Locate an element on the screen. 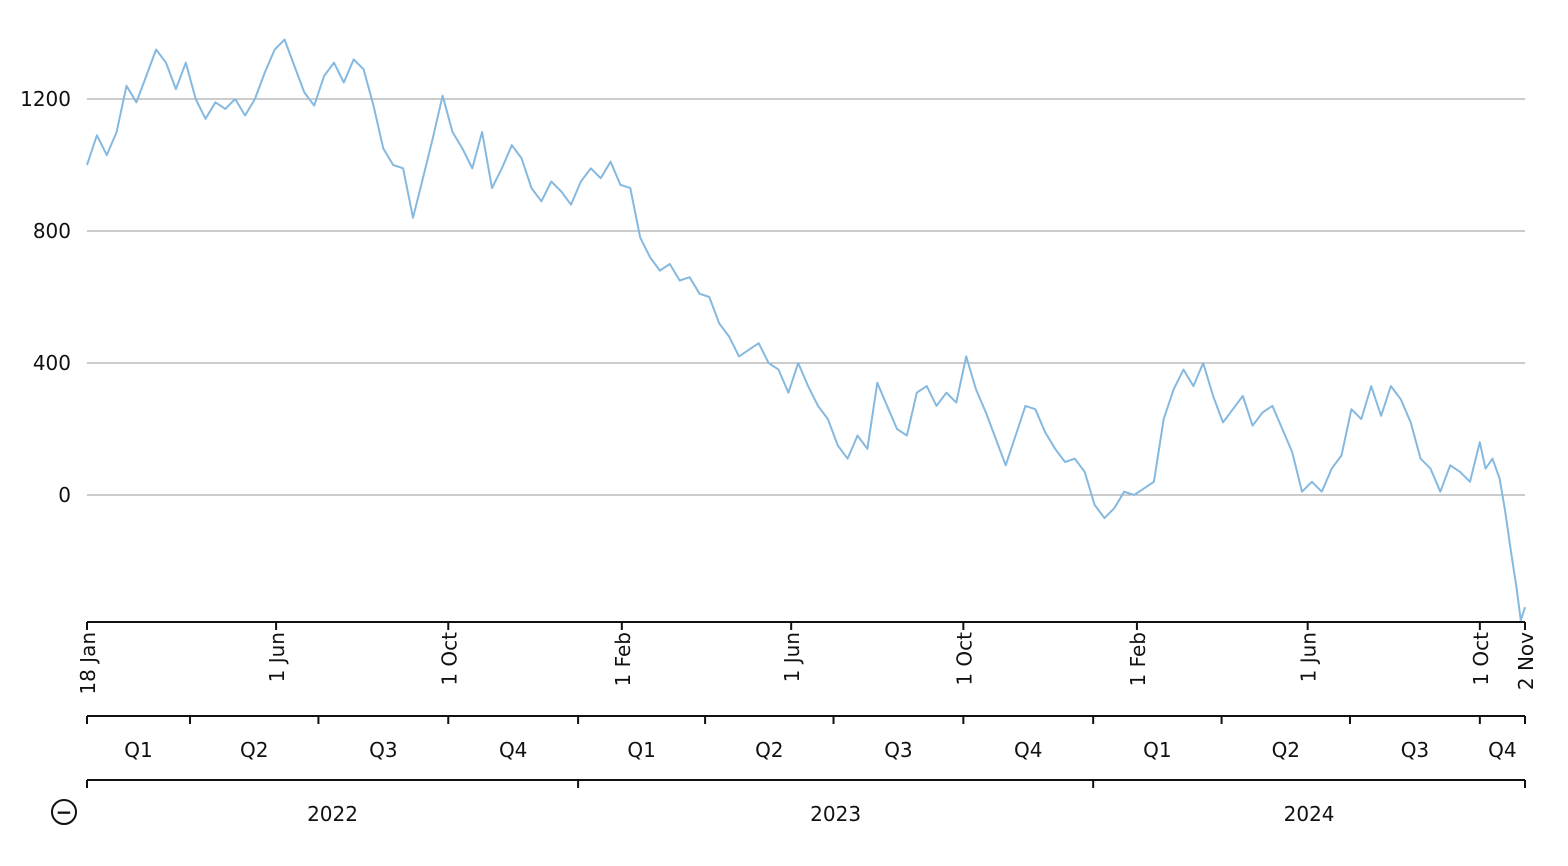 This screenshot has height=866, width=1568. y-axis: 0 400 800 1200 is located at coordinates (45, 297).